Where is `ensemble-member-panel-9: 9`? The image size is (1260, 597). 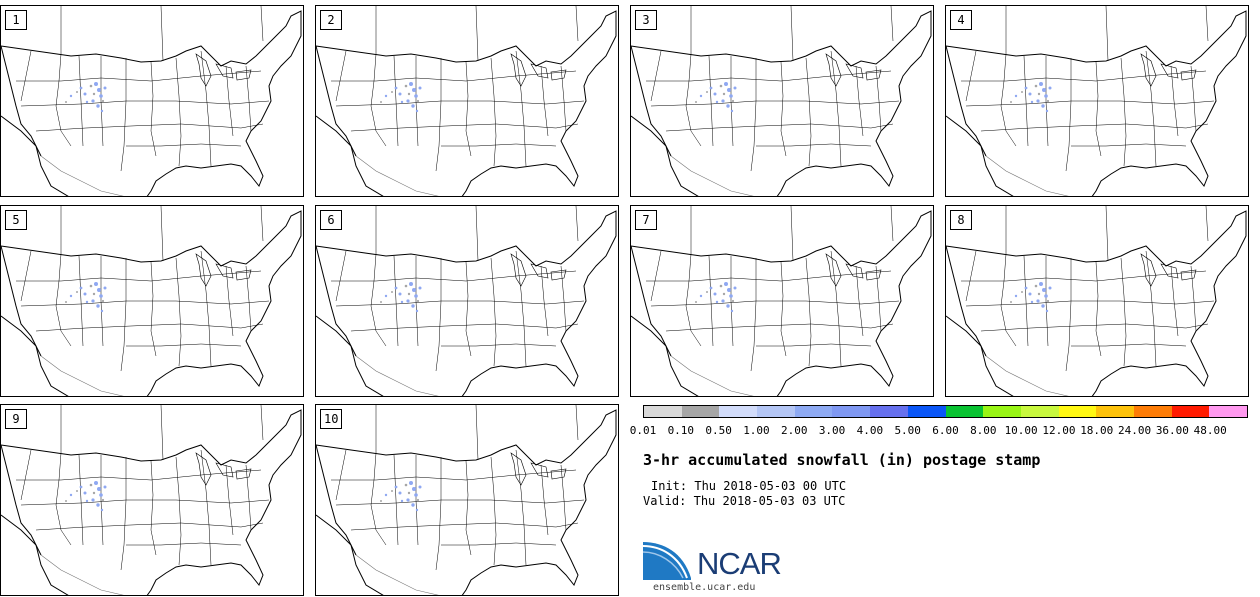
ensemble-member-panel-9: 9 is located at coordinates (152, 500).